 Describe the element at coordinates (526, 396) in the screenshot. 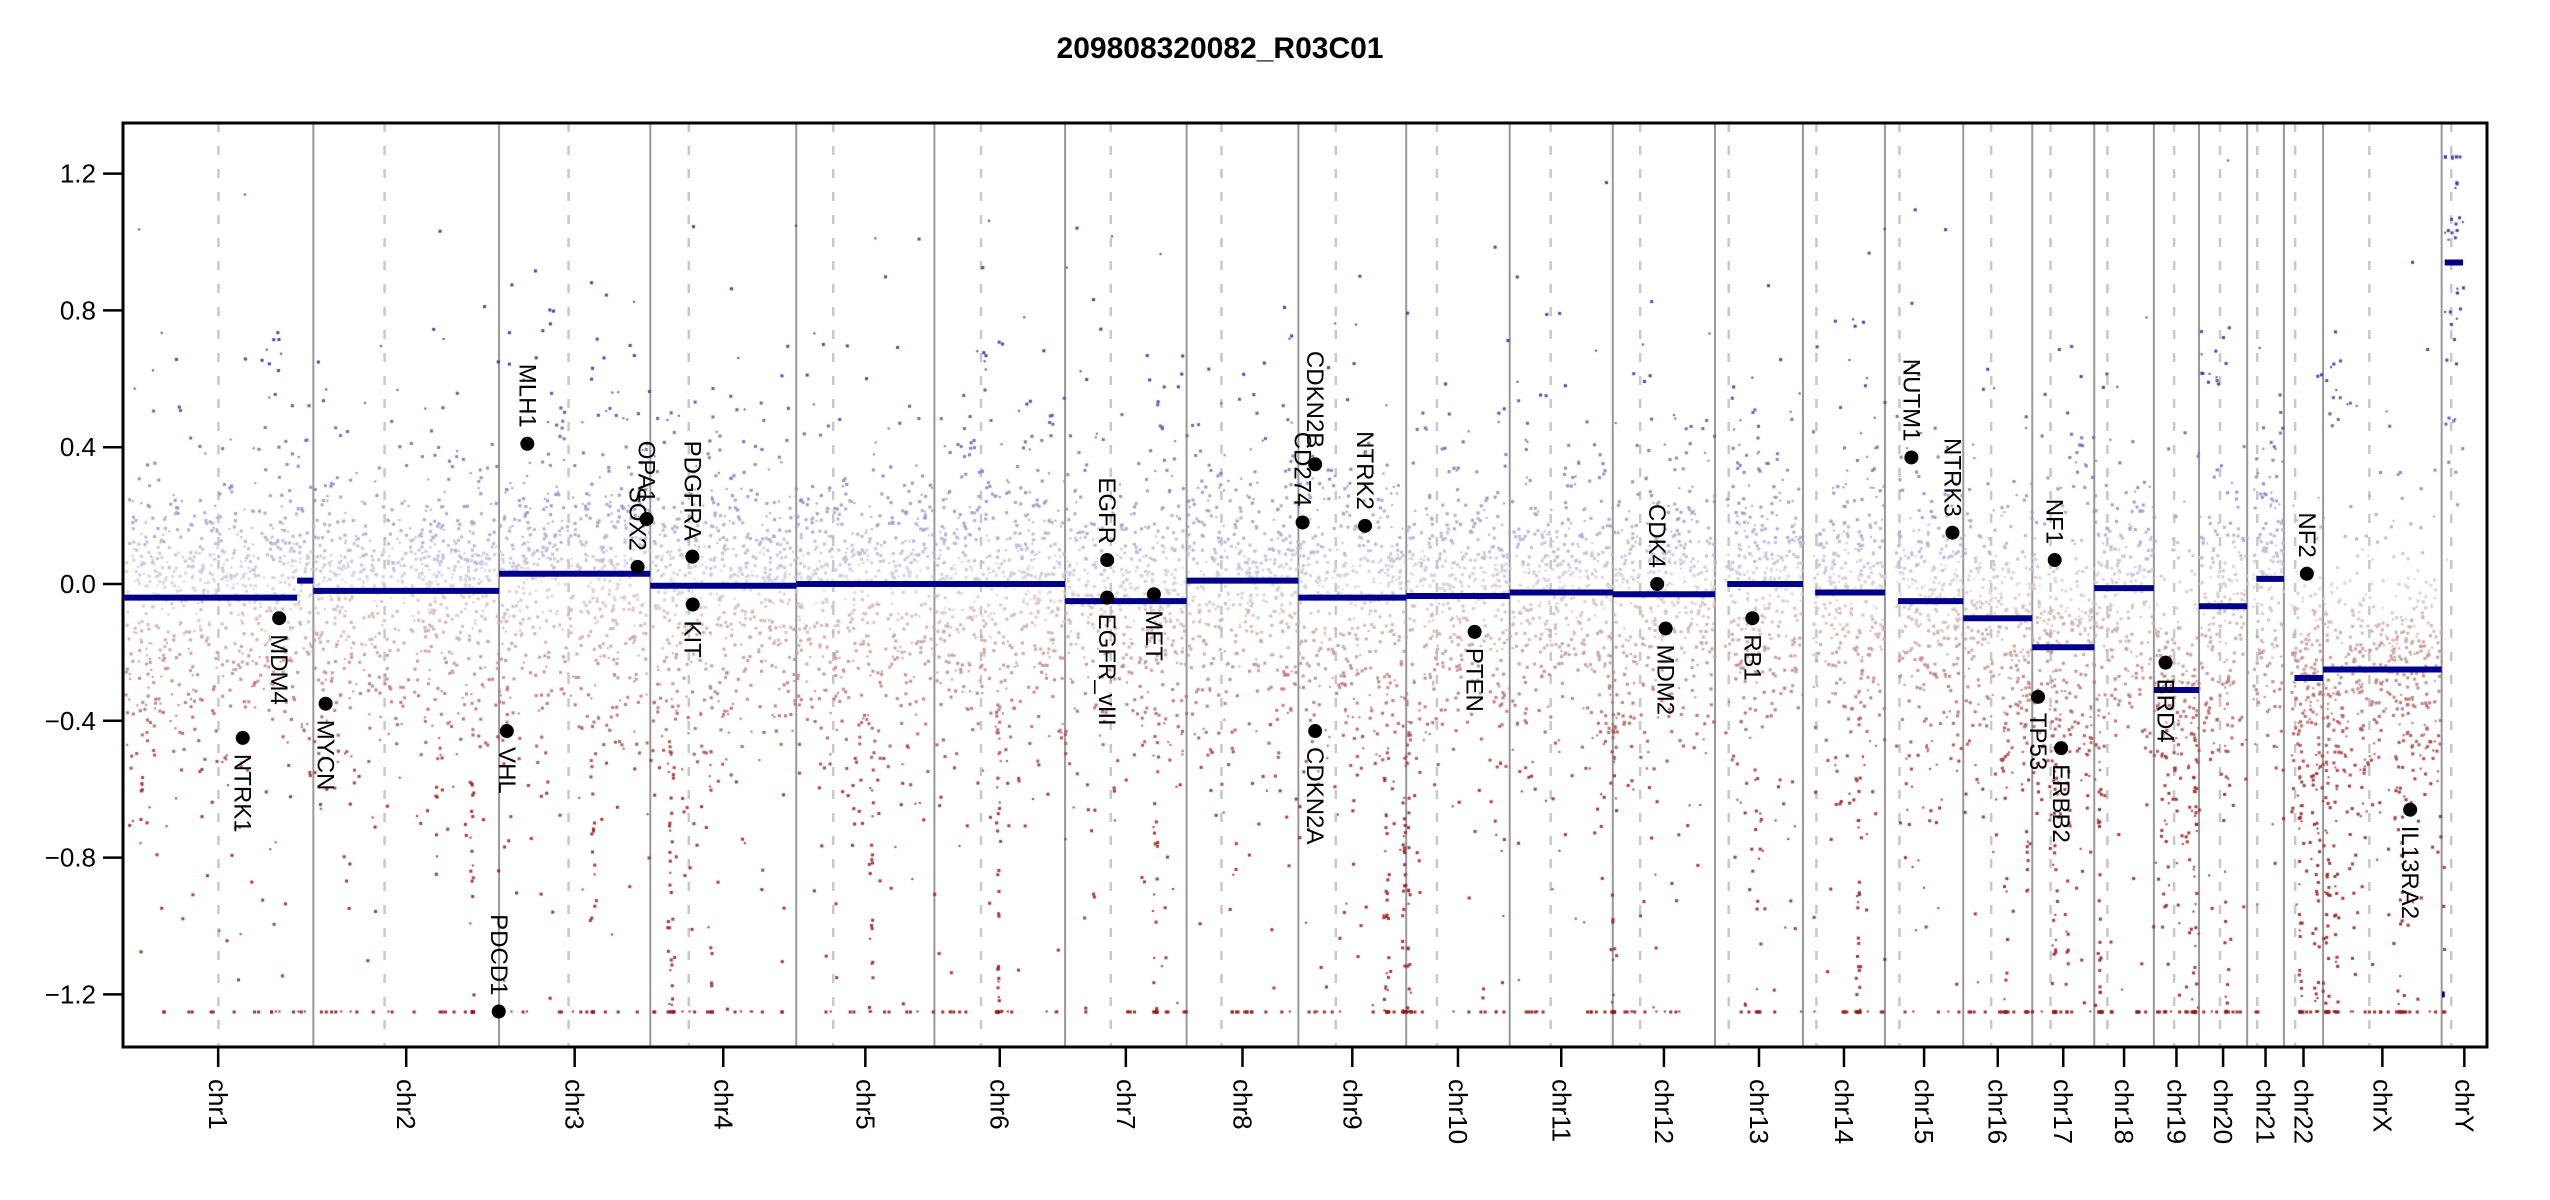

I see `gene-label-MLH1: MLH1` at that location.